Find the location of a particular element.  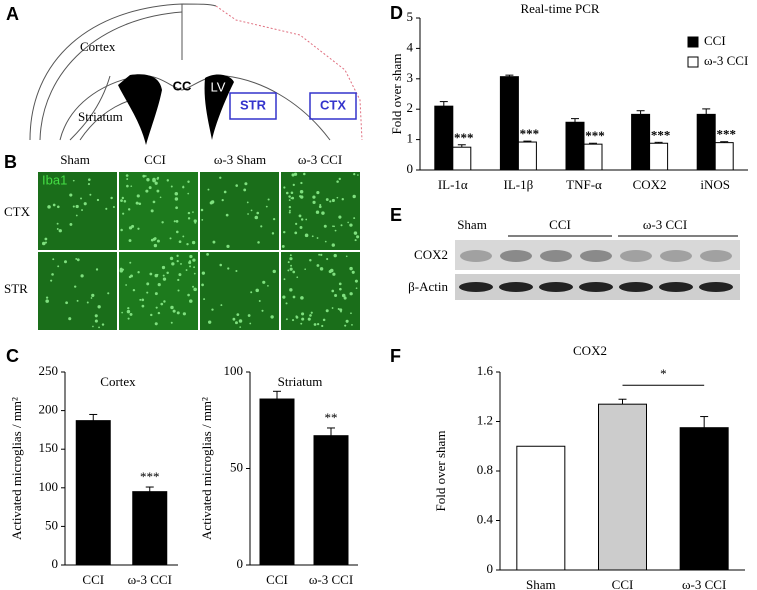

y-tick-label: 150 is located at coordinates (49, 447).